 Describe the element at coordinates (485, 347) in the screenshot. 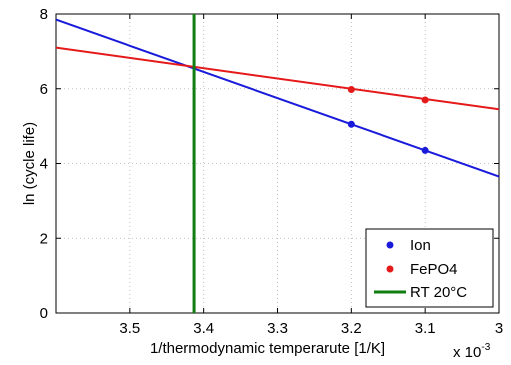

I see `x-axis-multiplier-exponent: -3` at that location.